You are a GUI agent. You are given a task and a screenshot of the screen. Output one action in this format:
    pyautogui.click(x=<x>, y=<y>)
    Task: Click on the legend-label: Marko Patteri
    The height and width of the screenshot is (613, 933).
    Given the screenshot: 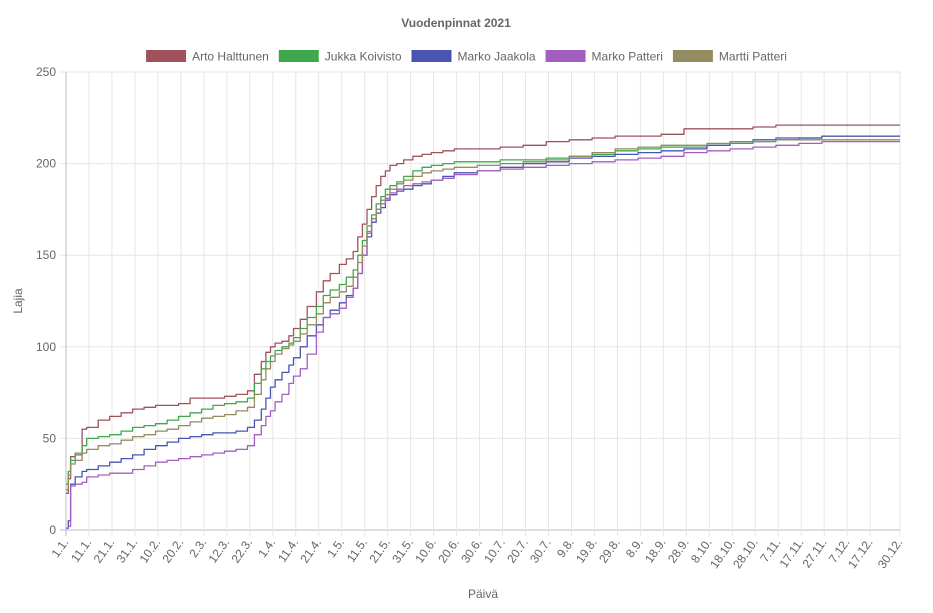 What is the action you would take?
    pyautogui.click(x=627, y=57)
    